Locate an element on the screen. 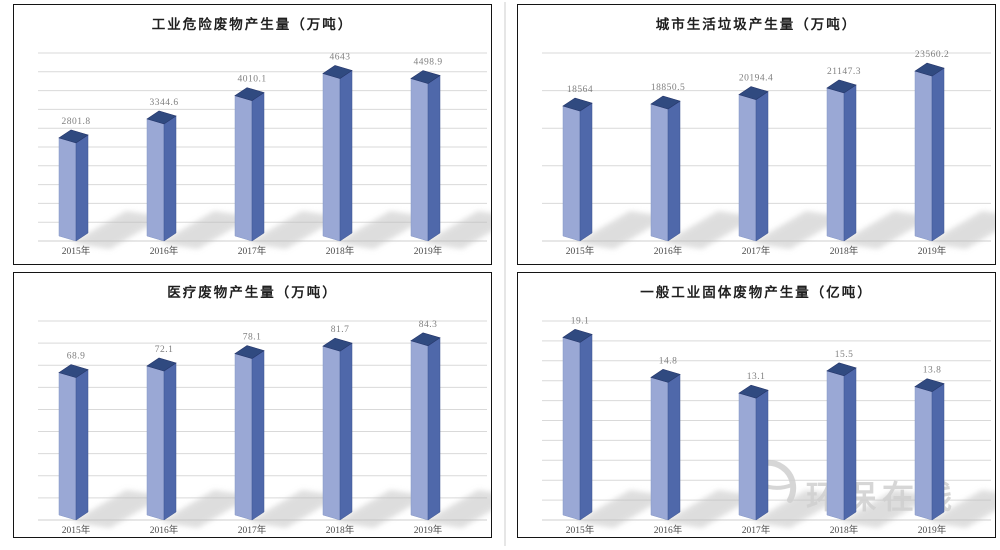 The height and width of the screenshot is (550, 1000). bar-value-label: 18850.5 is located at coordinates (668, 88).